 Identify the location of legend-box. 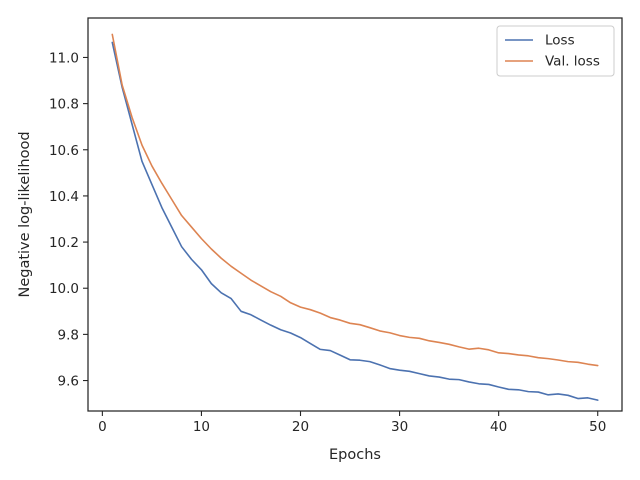
(555, 51).